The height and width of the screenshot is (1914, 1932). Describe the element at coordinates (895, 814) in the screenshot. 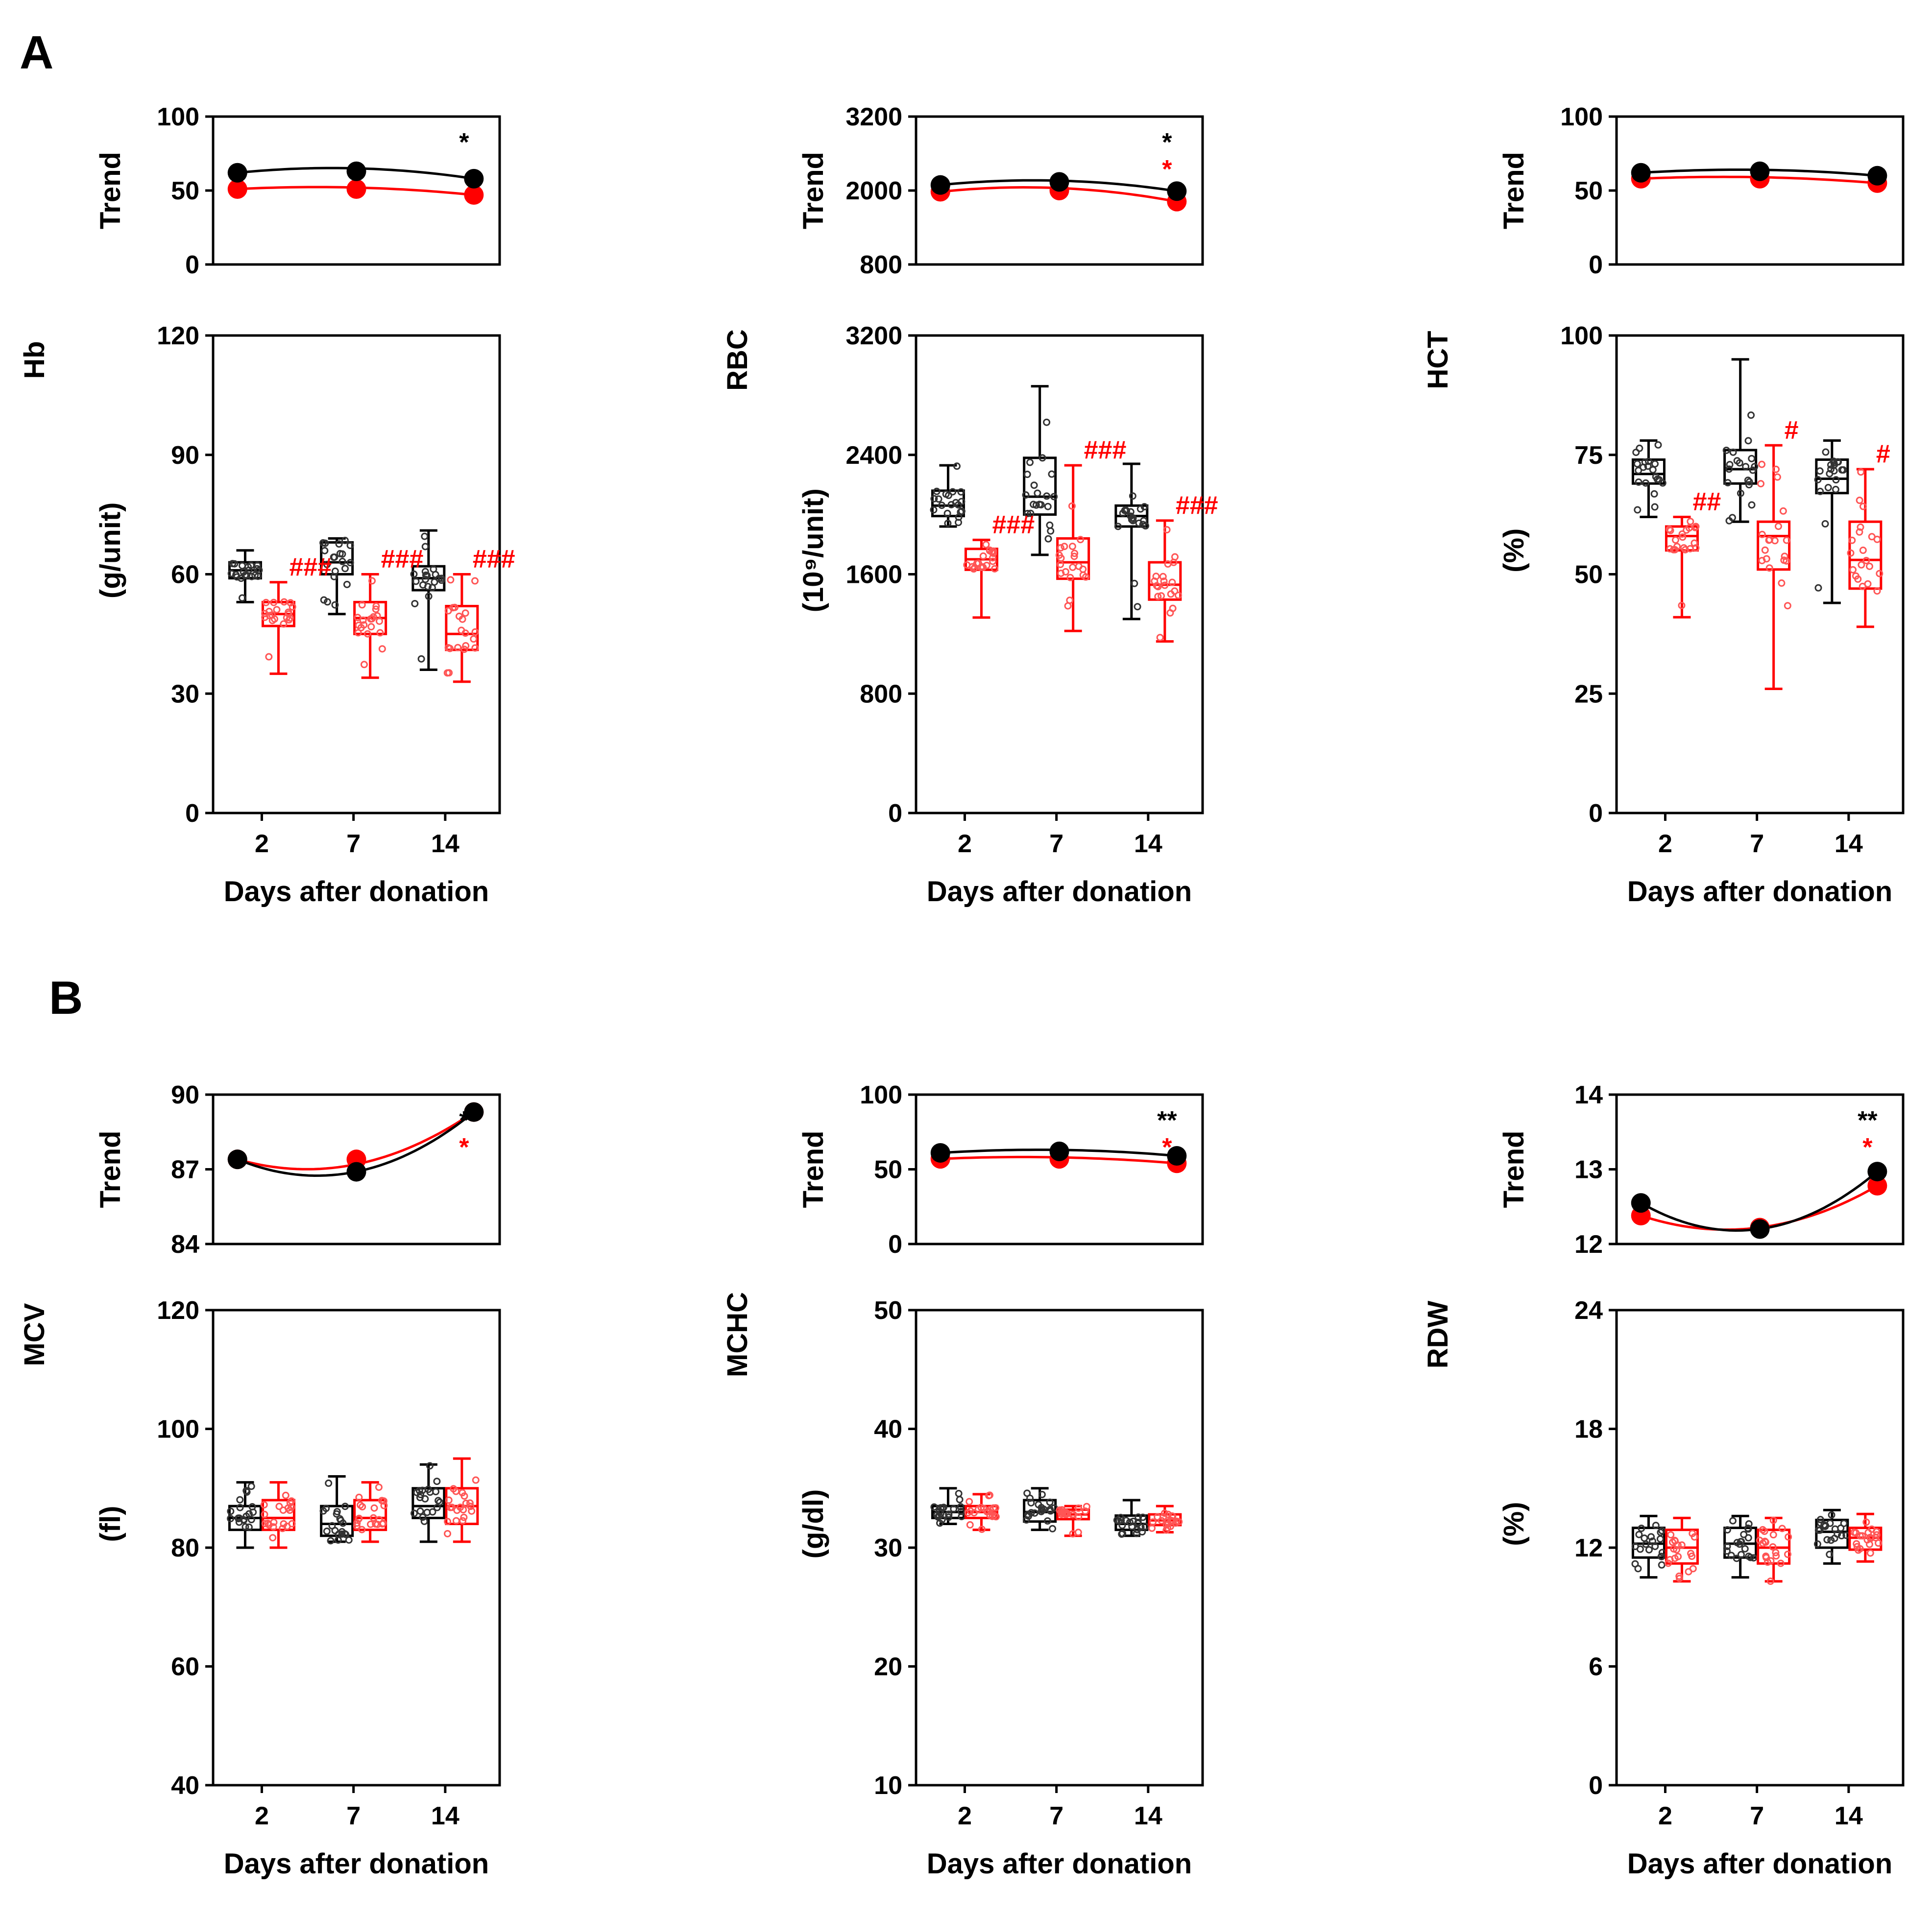

I see `box-tick-label: 0` at that location.